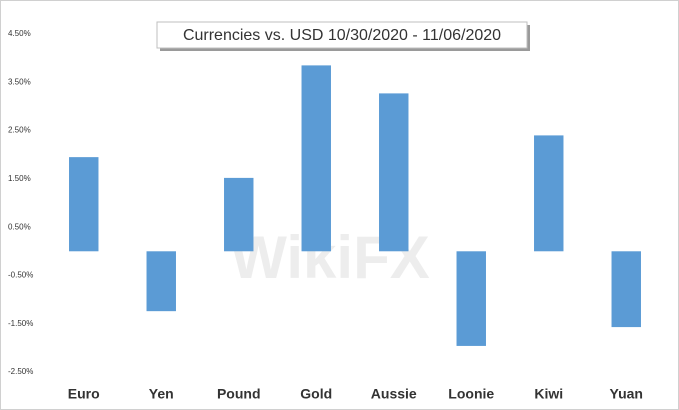 This screenshot has height=410, width=679. I want to click on x-tick-label: Pound, so click(239, 394).